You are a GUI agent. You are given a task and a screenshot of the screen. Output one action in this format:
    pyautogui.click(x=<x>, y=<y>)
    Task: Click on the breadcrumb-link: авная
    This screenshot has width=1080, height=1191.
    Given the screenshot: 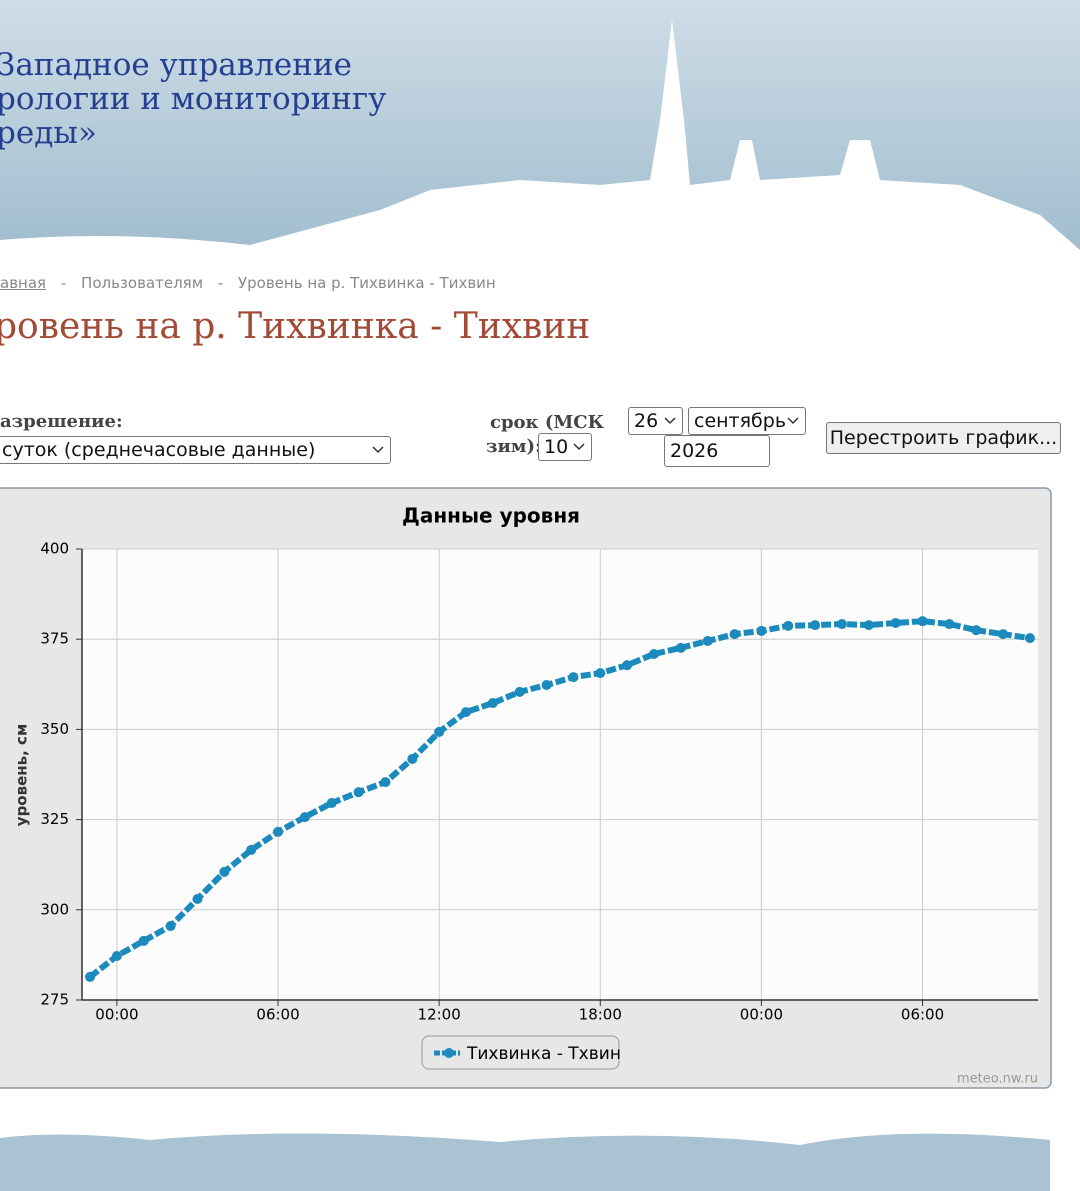 What is the action you would take?
    pyautogui.click(x=23, y=283)
    